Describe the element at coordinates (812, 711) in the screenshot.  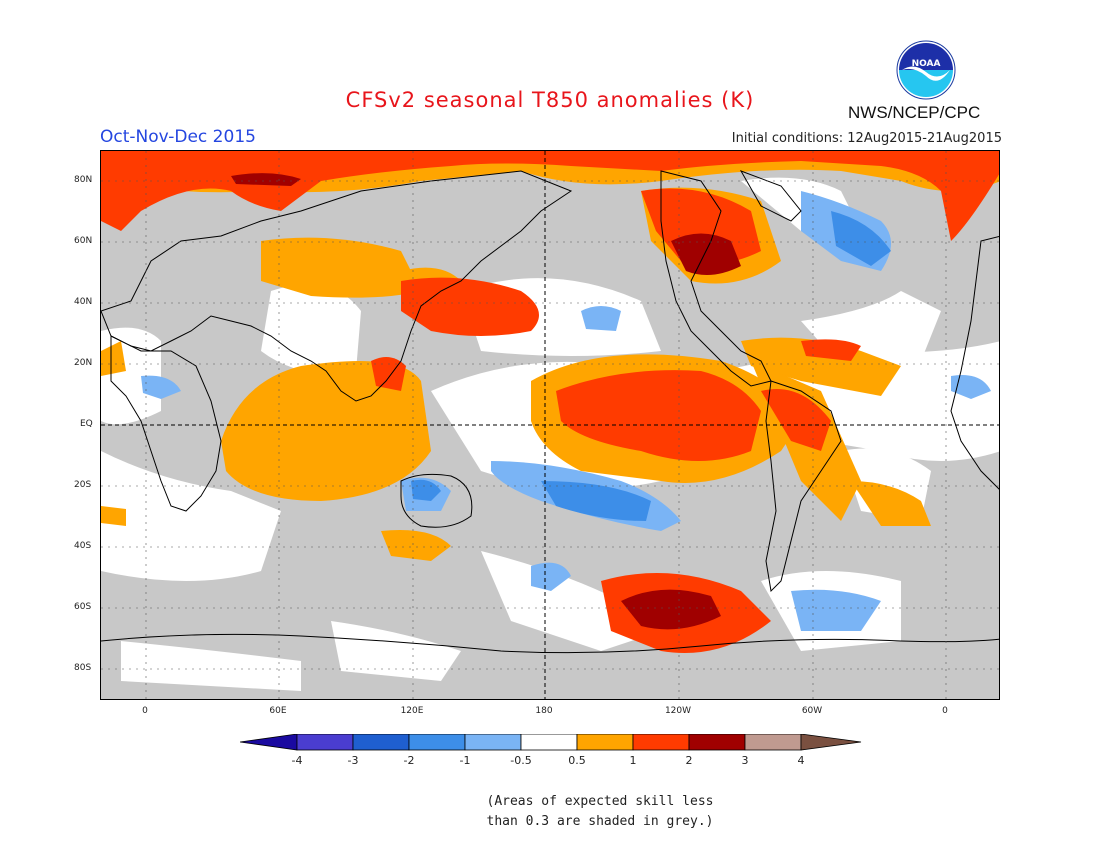
I see `lon-label-60w: 60W` at that location.